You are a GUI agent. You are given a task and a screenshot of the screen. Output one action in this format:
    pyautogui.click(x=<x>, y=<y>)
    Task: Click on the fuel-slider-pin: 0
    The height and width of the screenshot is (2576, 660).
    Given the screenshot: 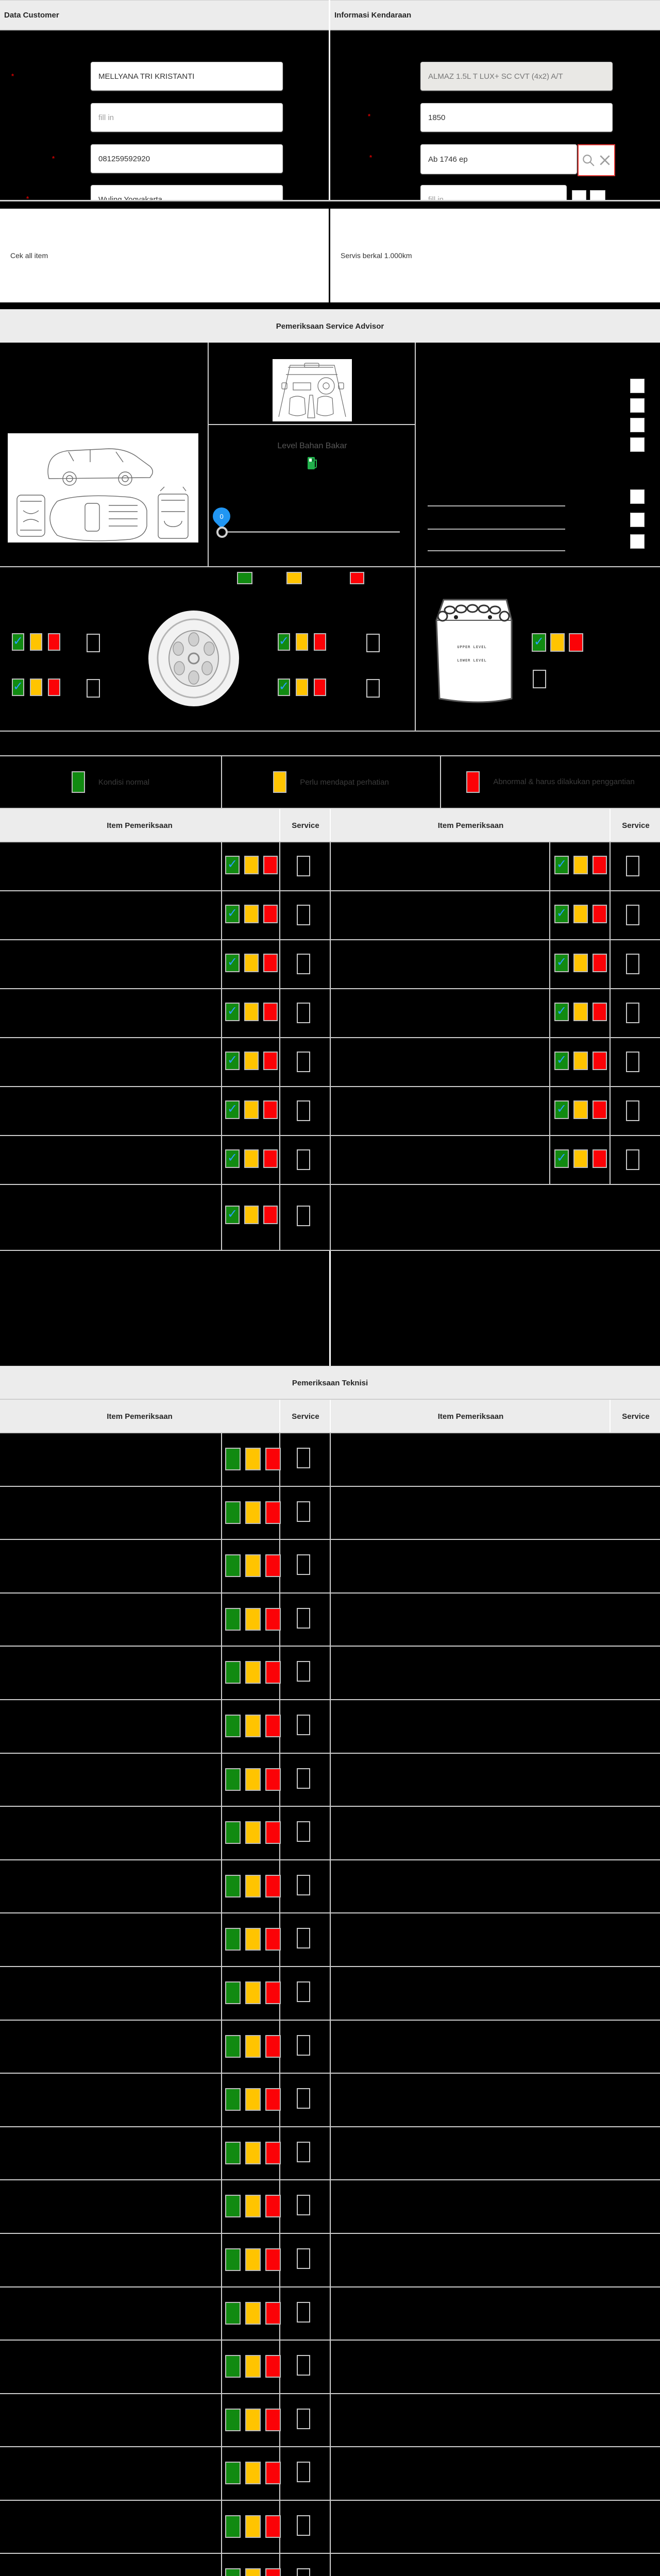 What is the action you would take?
    pyautogui.click(x=222, y=516)
    